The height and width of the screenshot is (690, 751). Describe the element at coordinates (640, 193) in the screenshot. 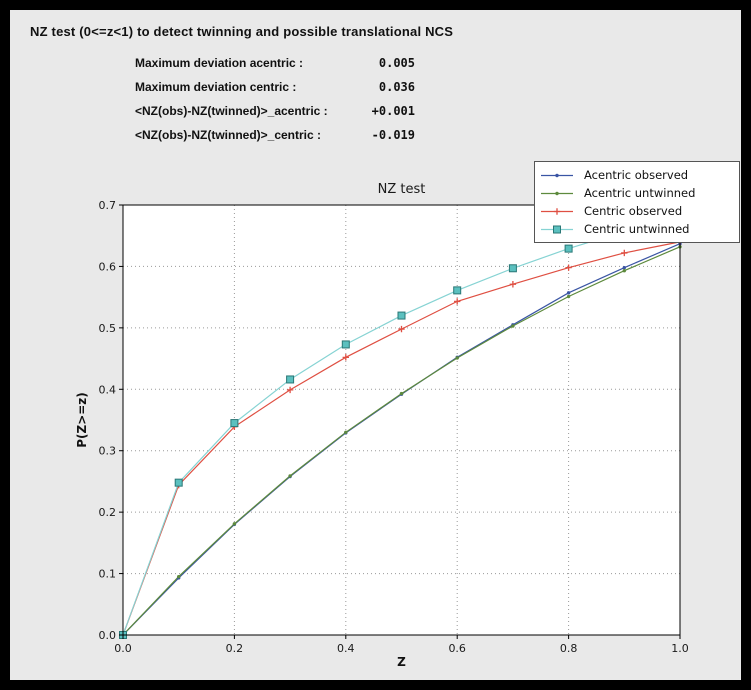

I see `legend-label: Acentric untwinned` at that location.